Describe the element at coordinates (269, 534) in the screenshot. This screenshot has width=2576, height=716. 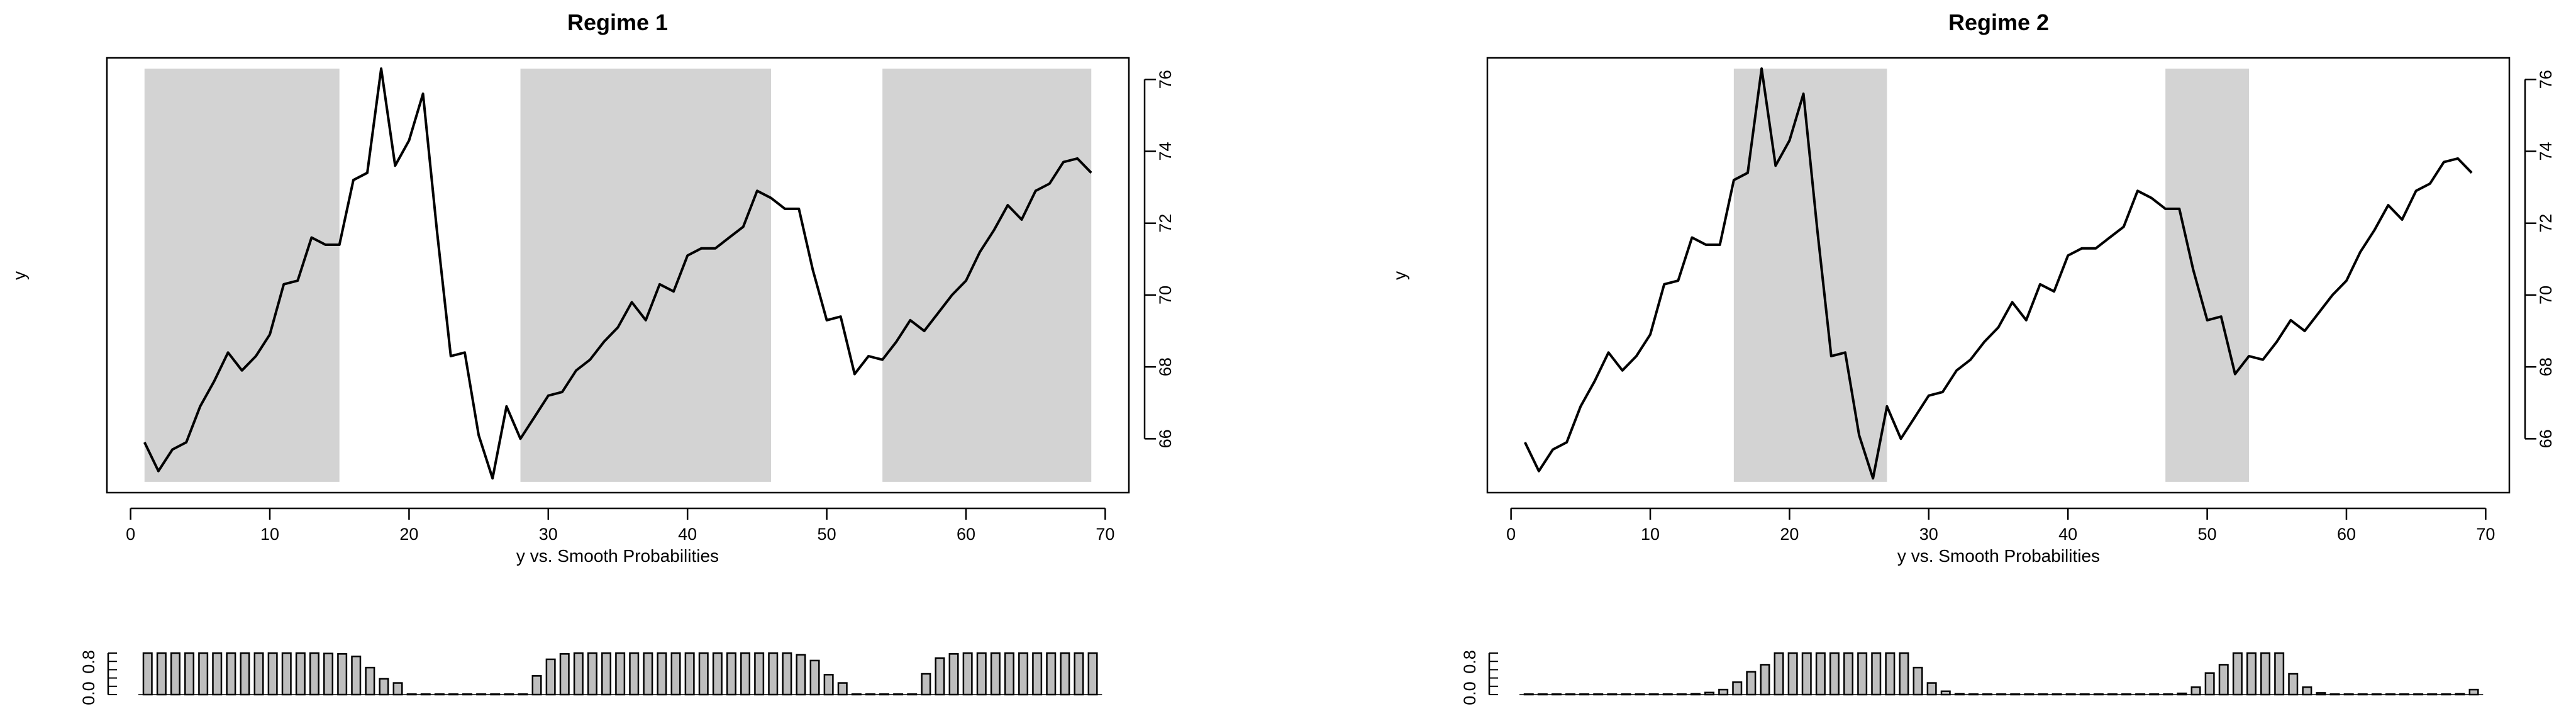
I see `x-tick-label: 10` at that location.